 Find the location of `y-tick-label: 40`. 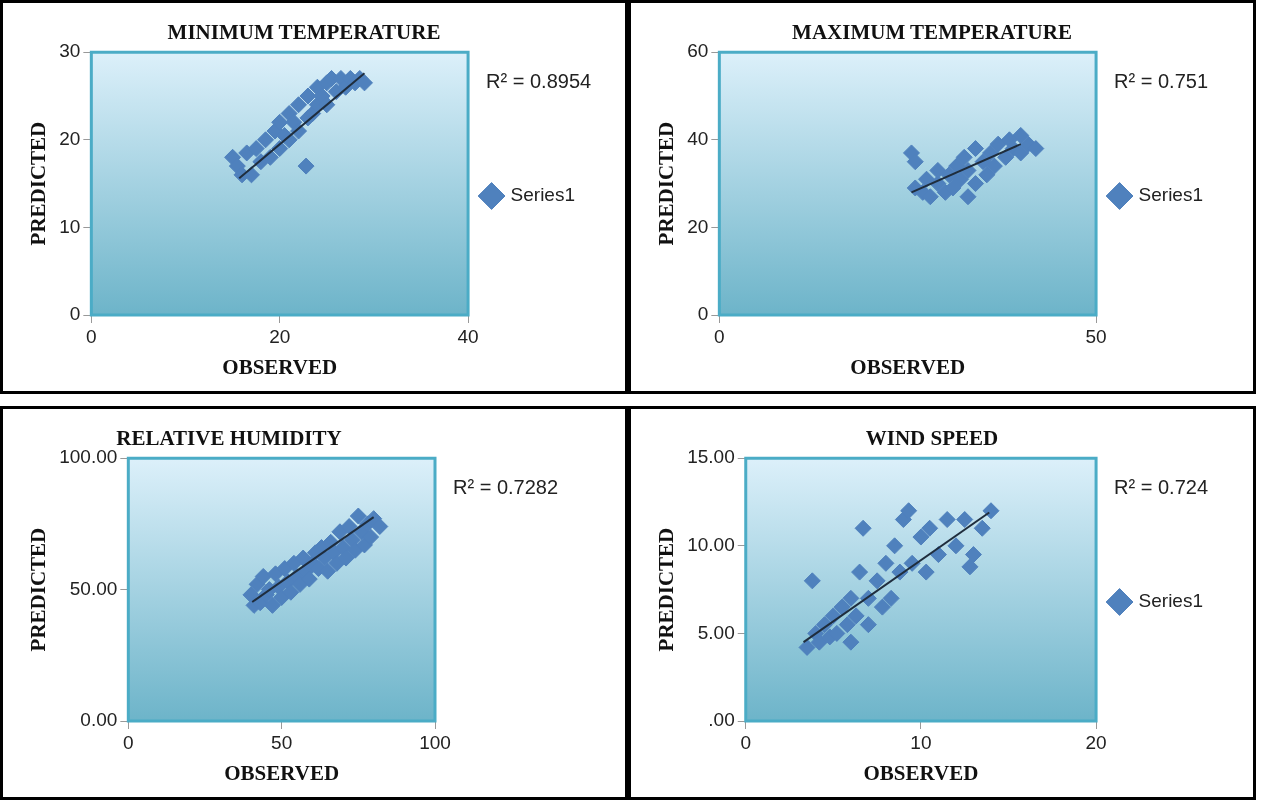

y-tick-label: 40 is located at coordinates (698, 139).